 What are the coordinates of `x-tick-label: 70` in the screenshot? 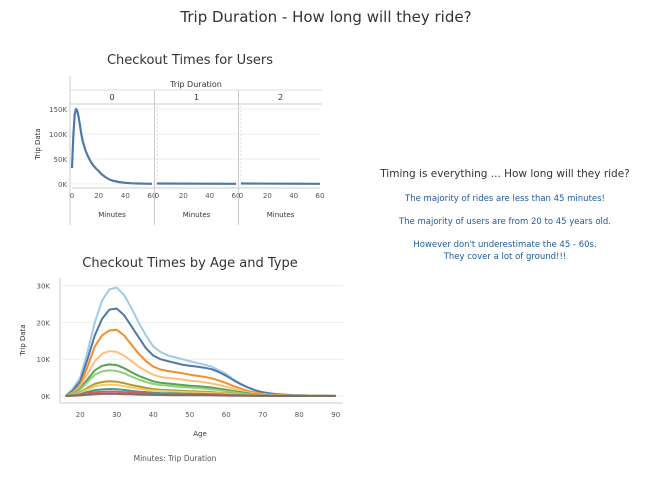 It's located at (262, 415).